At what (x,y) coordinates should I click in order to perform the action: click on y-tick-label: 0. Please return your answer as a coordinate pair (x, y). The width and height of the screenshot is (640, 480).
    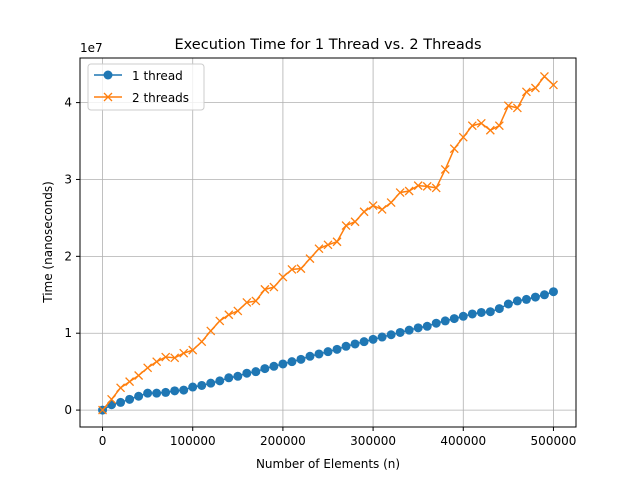
    Looking at the image, I should click on (68, 410).